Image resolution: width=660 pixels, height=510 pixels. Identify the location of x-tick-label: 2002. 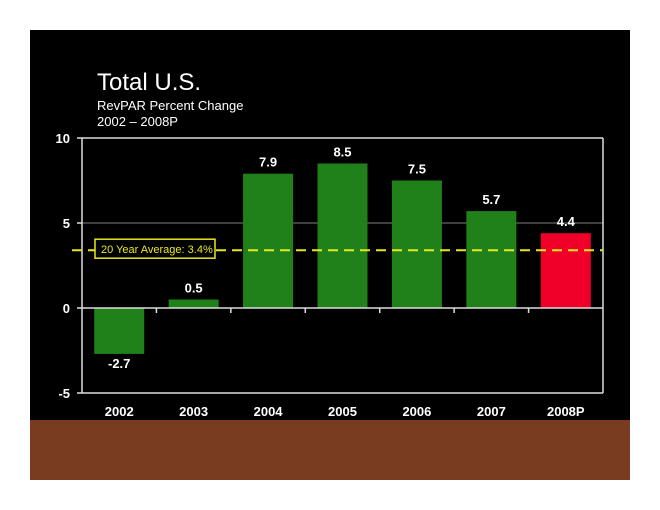
(119, 411).